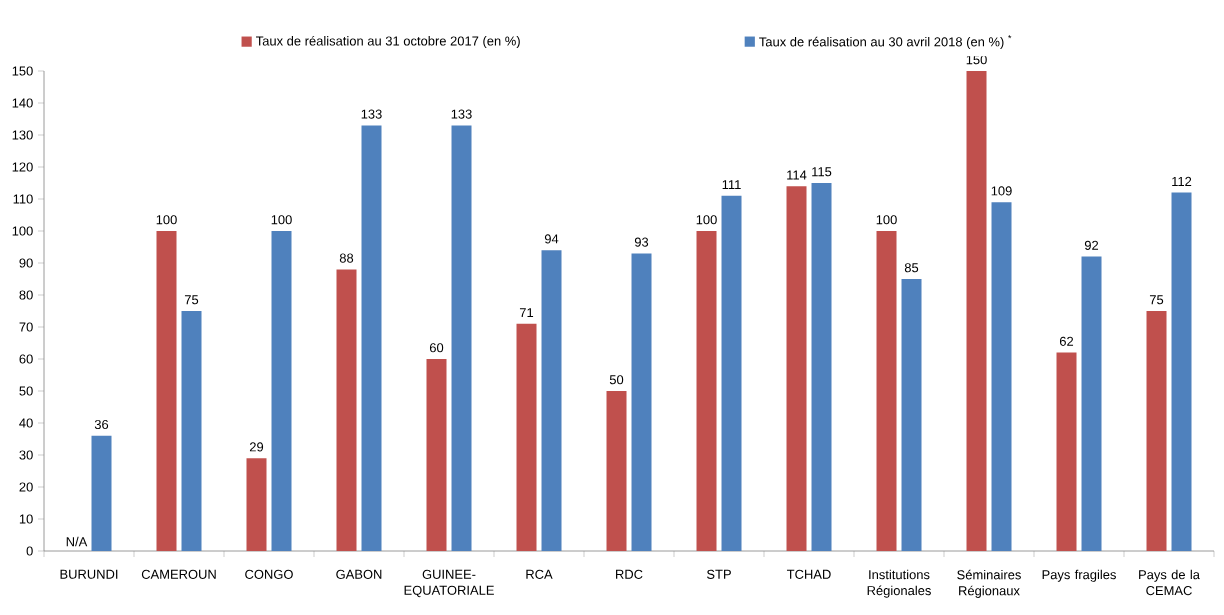 Image resolution: width=1224 pixels, height=615 pixels. What do you see at coordinates (641, 242) in the screenshot?
I see `data-label: 93` at bounding box center [641, 242].